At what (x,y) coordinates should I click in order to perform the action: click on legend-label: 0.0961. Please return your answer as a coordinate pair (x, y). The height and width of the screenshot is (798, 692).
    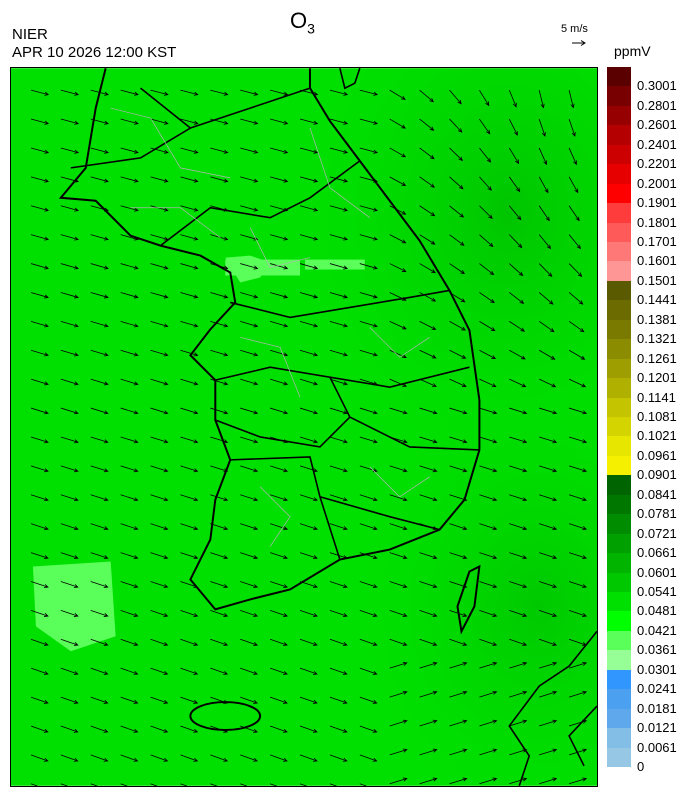
    Looking at the image, I should click on (657, 455).